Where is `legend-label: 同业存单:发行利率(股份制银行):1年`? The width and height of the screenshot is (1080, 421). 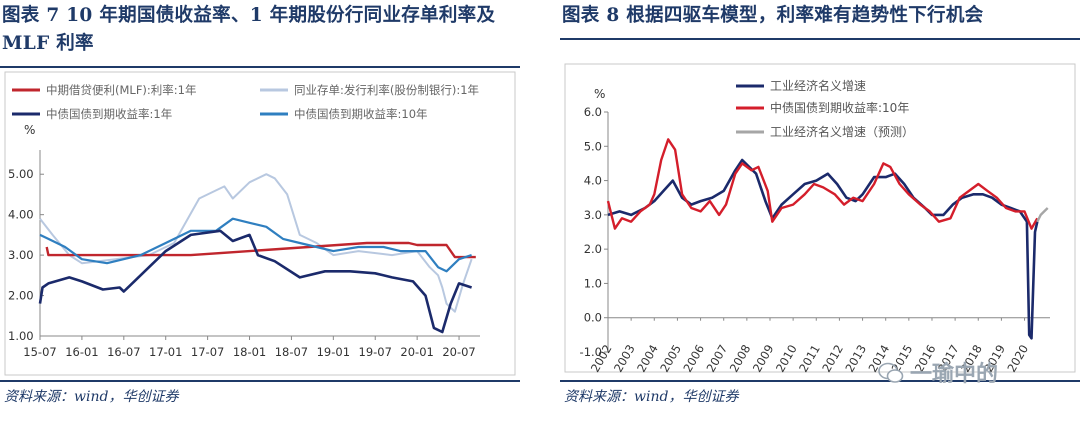
legend-label: 同业存单:发行利率(股份制银行):1年 is located at coordinates (386, 90).